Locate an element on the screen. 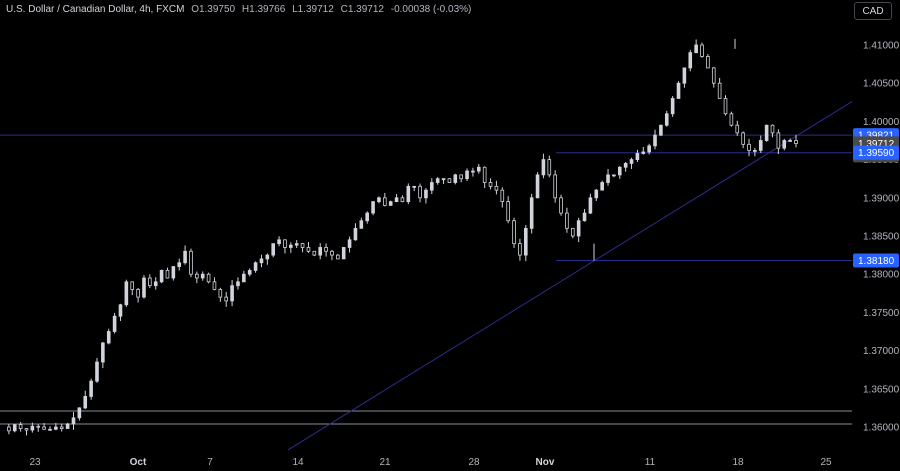 Image resolution: width=900 pixels, height=471 pixels. currency-button: CAD is located at coordinates (873, 11).